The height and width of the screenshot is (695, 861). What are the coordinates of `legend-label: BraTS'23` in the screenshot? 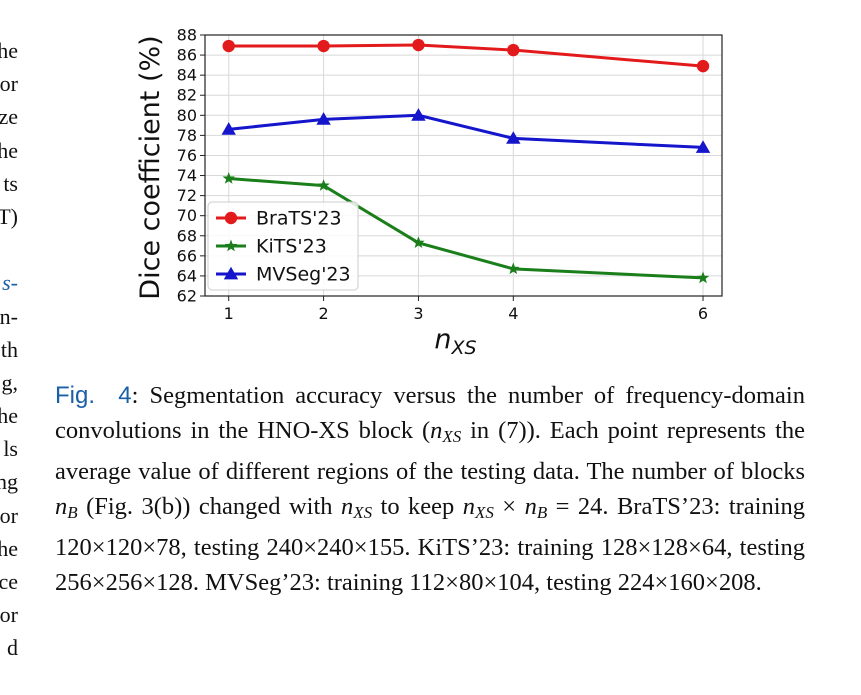 It's located at (299, 219).